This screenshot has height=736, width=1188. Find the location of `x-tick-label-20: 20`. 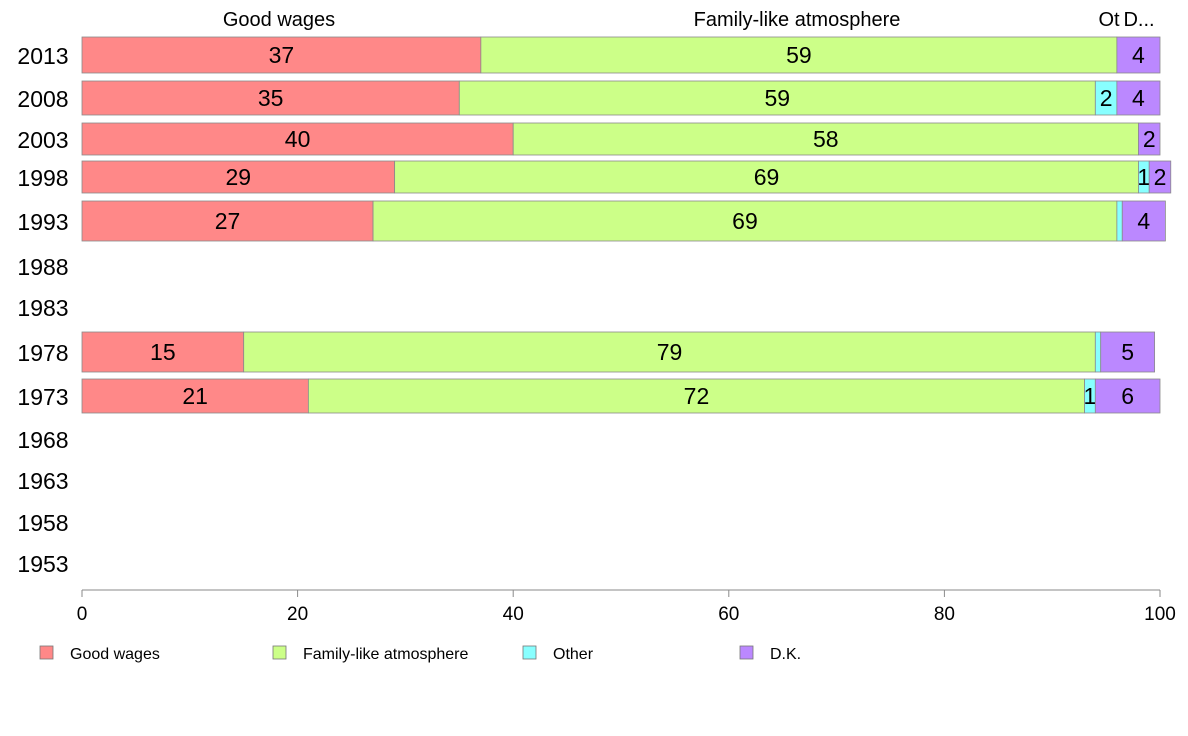

x-tick-label-20: 20 is located at coordinates (297, 614).